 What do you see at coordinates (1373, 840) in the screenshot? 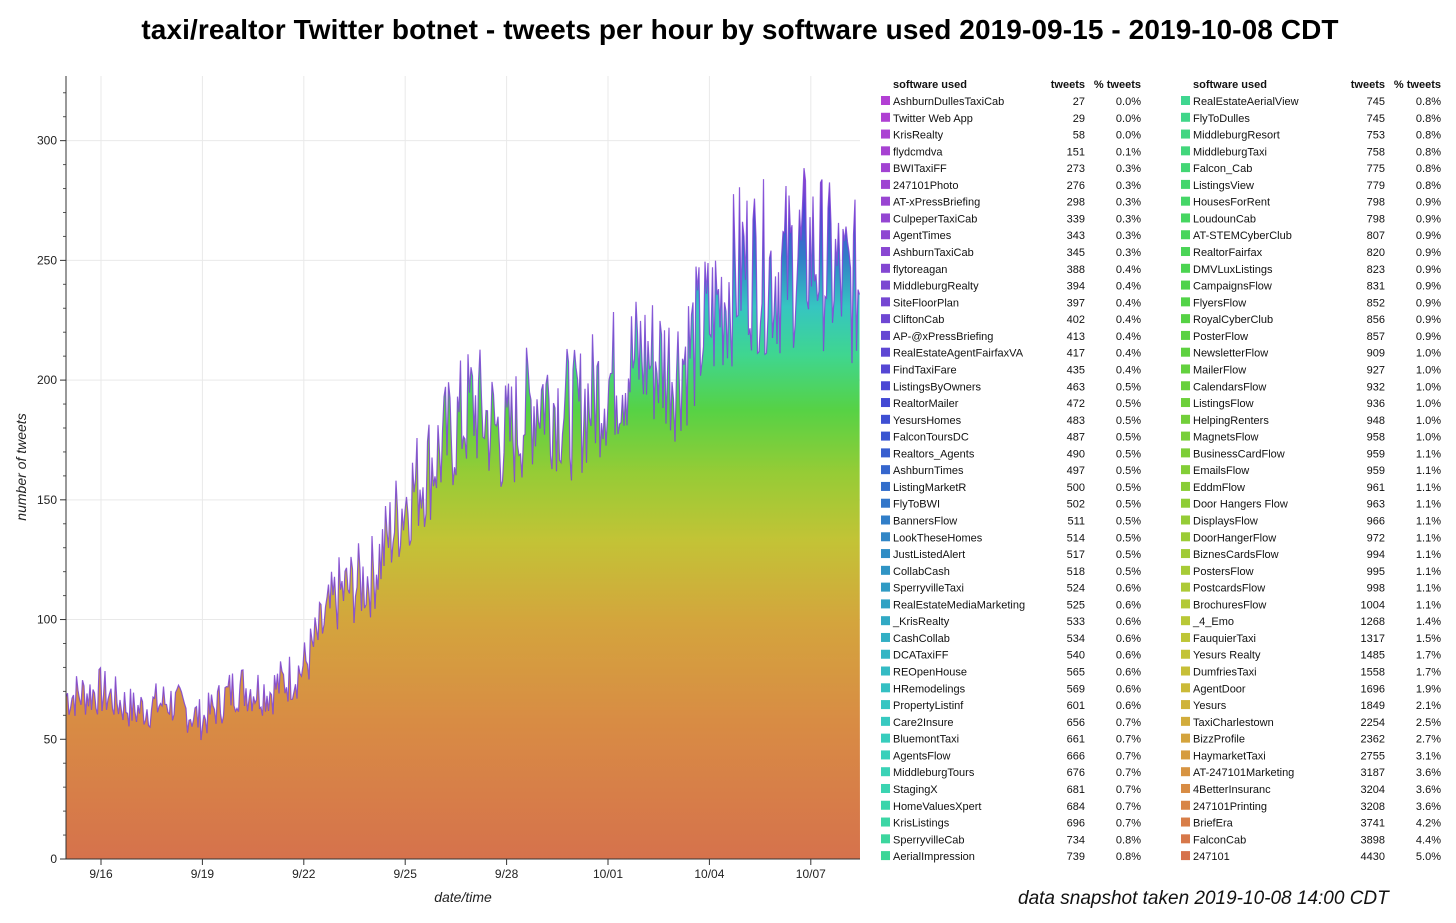
I see `legend-series-tweets: 3898` at bounding box center [1373, 840].